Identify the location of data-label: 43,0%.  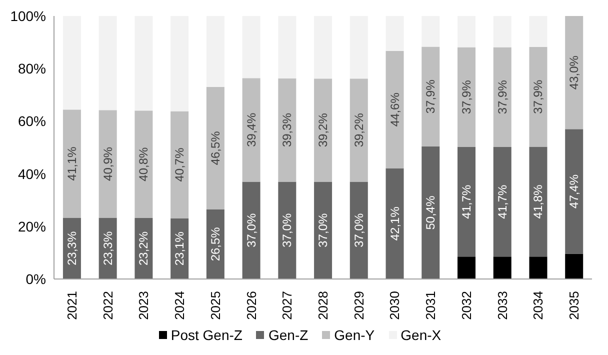
(574, 72).